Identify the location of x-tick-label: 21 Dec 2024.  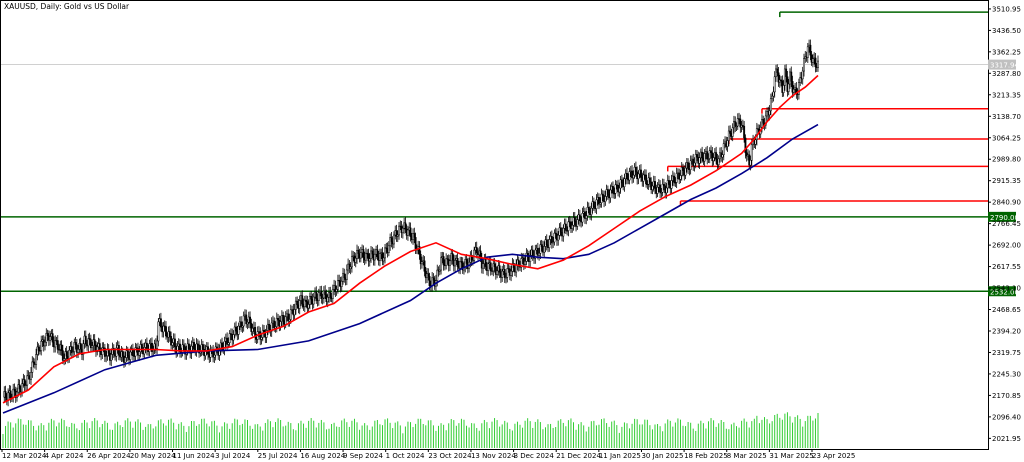
(578, 456).